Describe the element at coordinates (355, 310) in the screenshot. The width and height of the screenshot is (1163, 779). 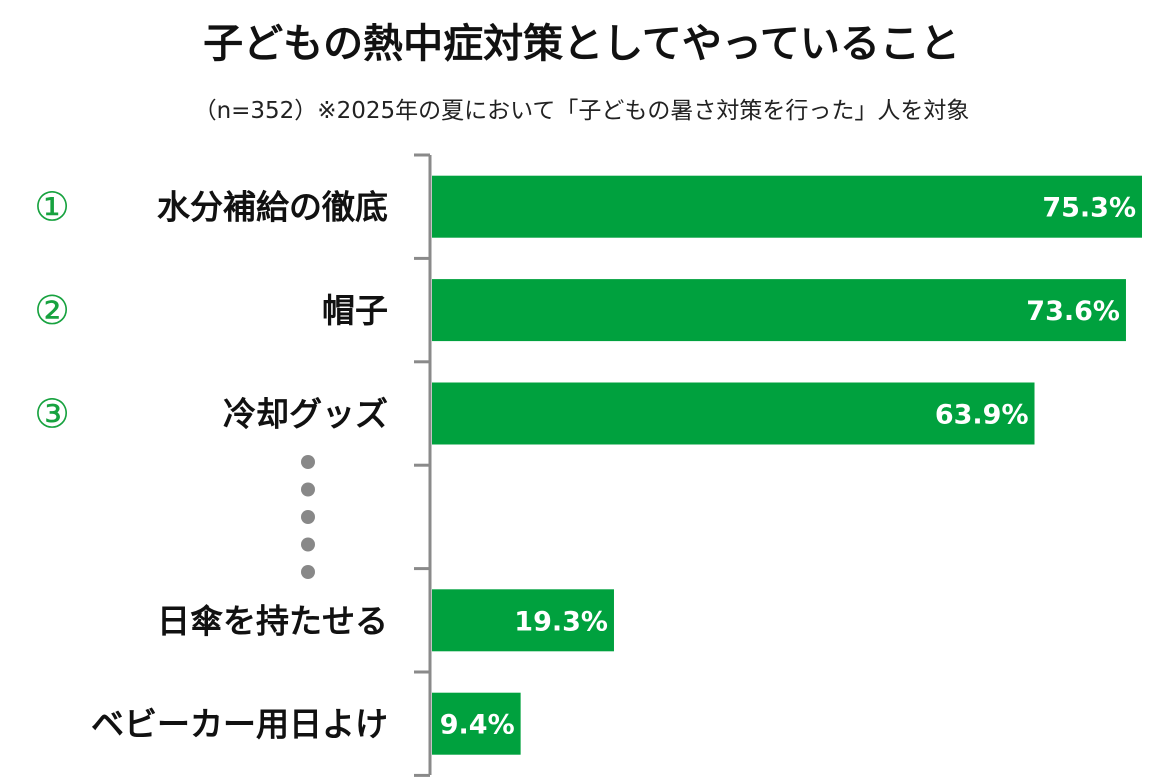
I see `category-label: 帽子` at that location.